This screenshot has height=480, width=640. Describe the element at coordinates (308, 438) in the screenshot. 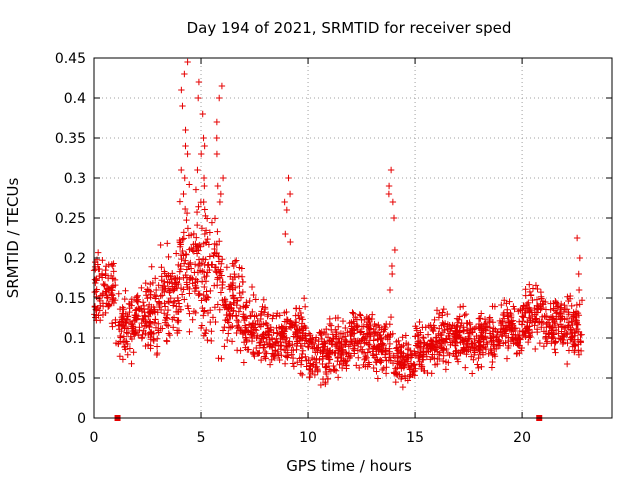

I see `x-tick-label: 10` at that location.